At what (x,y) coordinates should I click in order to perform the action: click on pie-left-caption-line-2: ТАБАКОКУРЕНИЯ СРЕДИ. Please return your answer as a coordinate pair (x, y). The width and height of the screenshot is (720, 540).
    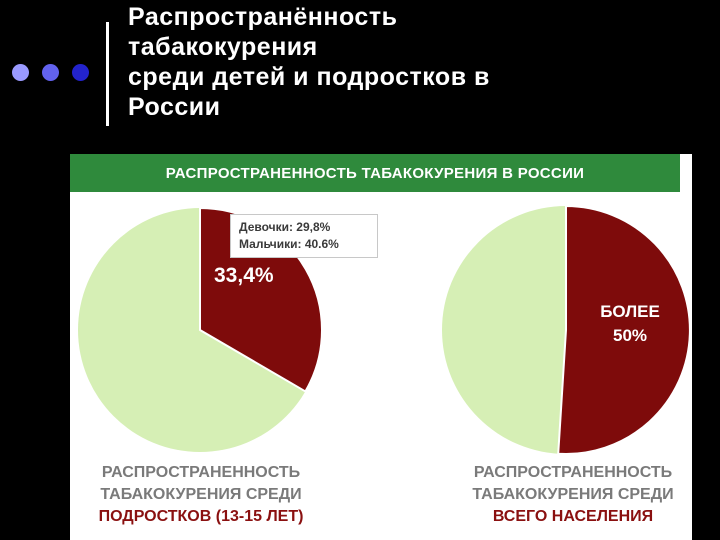
    Looking at the image, I should click on (201, 494).